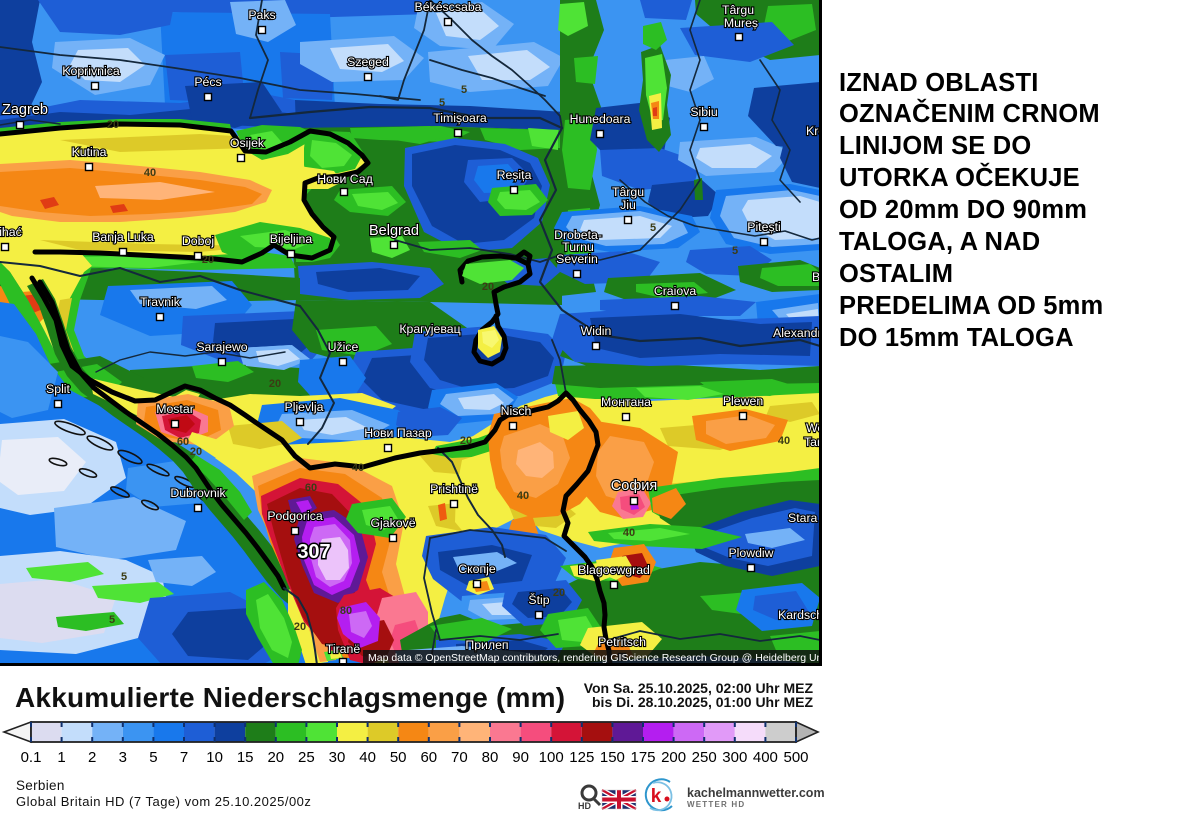 The width and height of the screenshot is (1200, 818). I want to click on svg-text: Békéscsaba, so click(448, 7).